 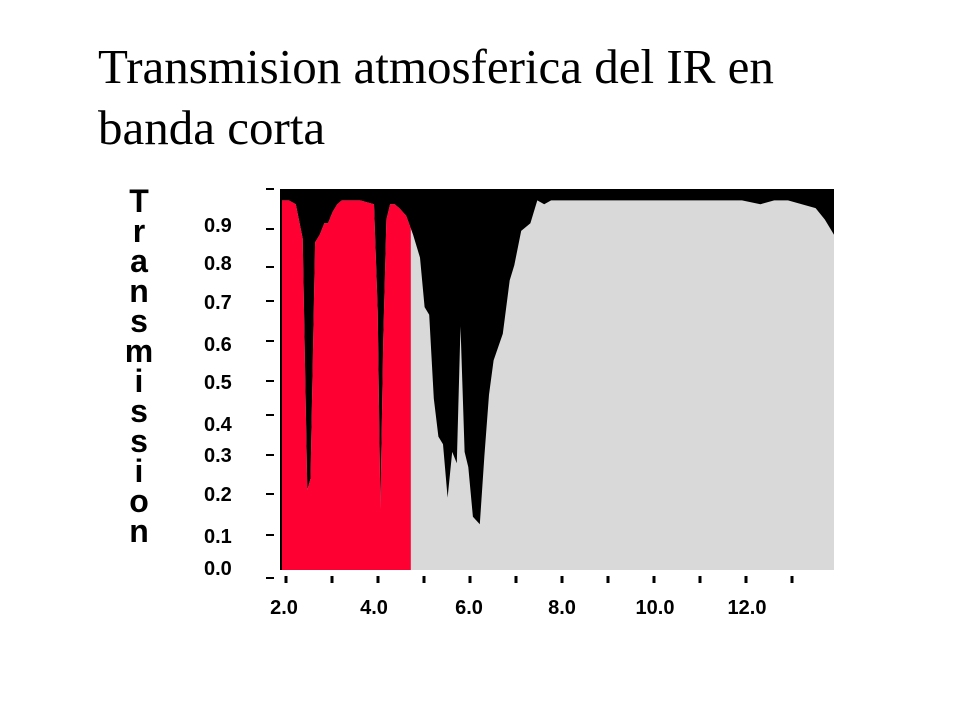 I want to click on y-tick-label: 0.2, so click(x=218, y=495).